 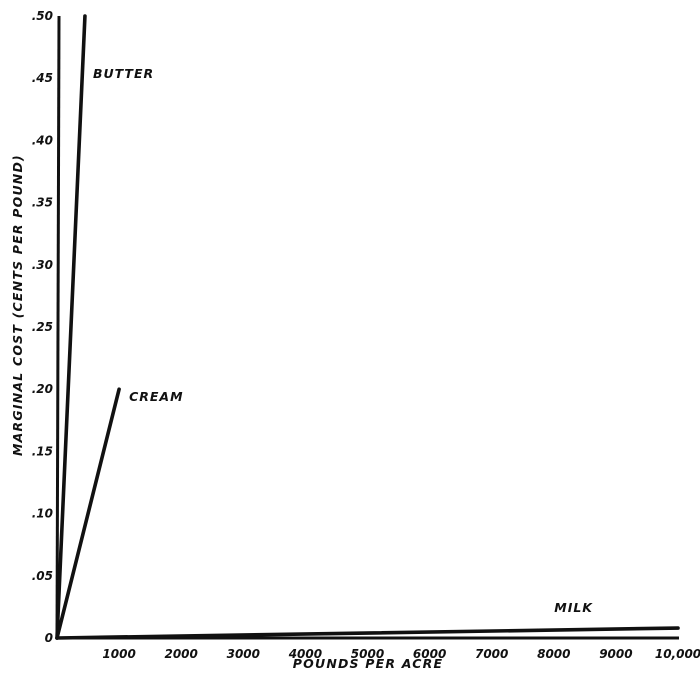 I want to click on x-tick-label: 9000, so click(x=615, y=654).